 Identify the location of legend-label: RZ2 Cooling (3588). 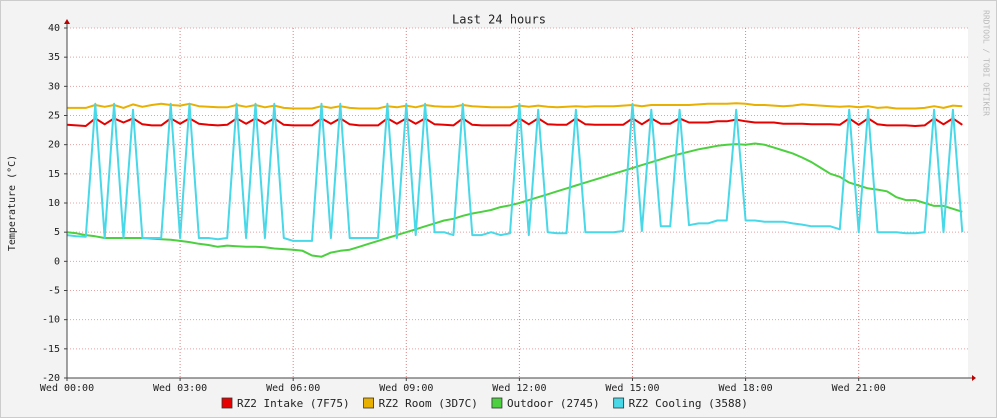
(688, 403).